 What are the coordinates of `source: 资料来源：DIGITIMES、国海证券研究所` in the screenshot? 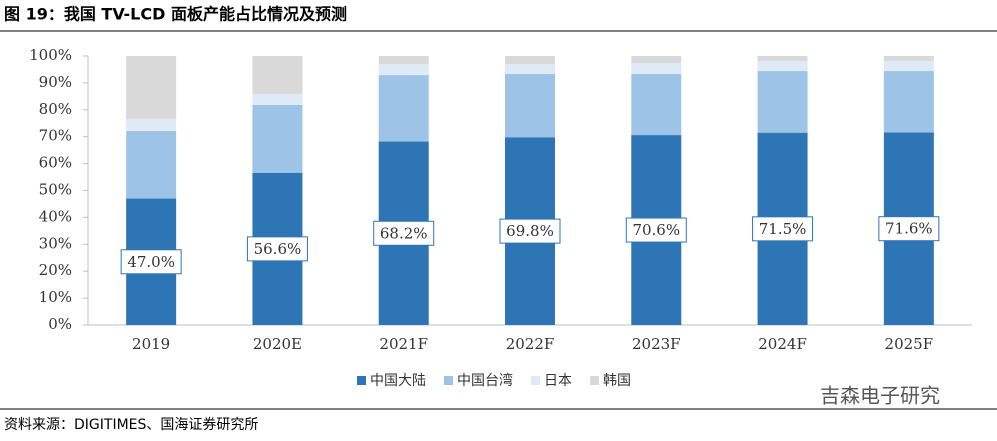 It's located at (131, 425).